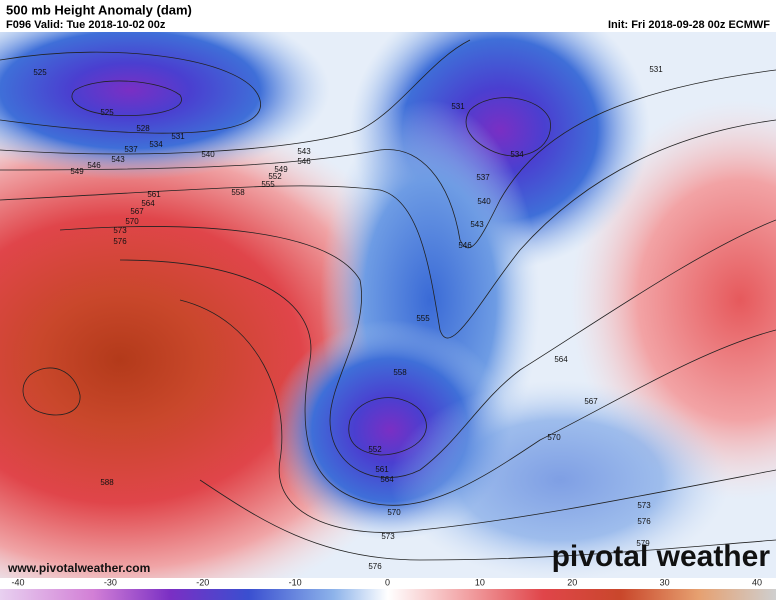 The image size is (776, 600). What do you see at coordinates (480, 582) in the screenshot?
I see `colorbar-tick-label: 10` at bounding box center [480, 582].